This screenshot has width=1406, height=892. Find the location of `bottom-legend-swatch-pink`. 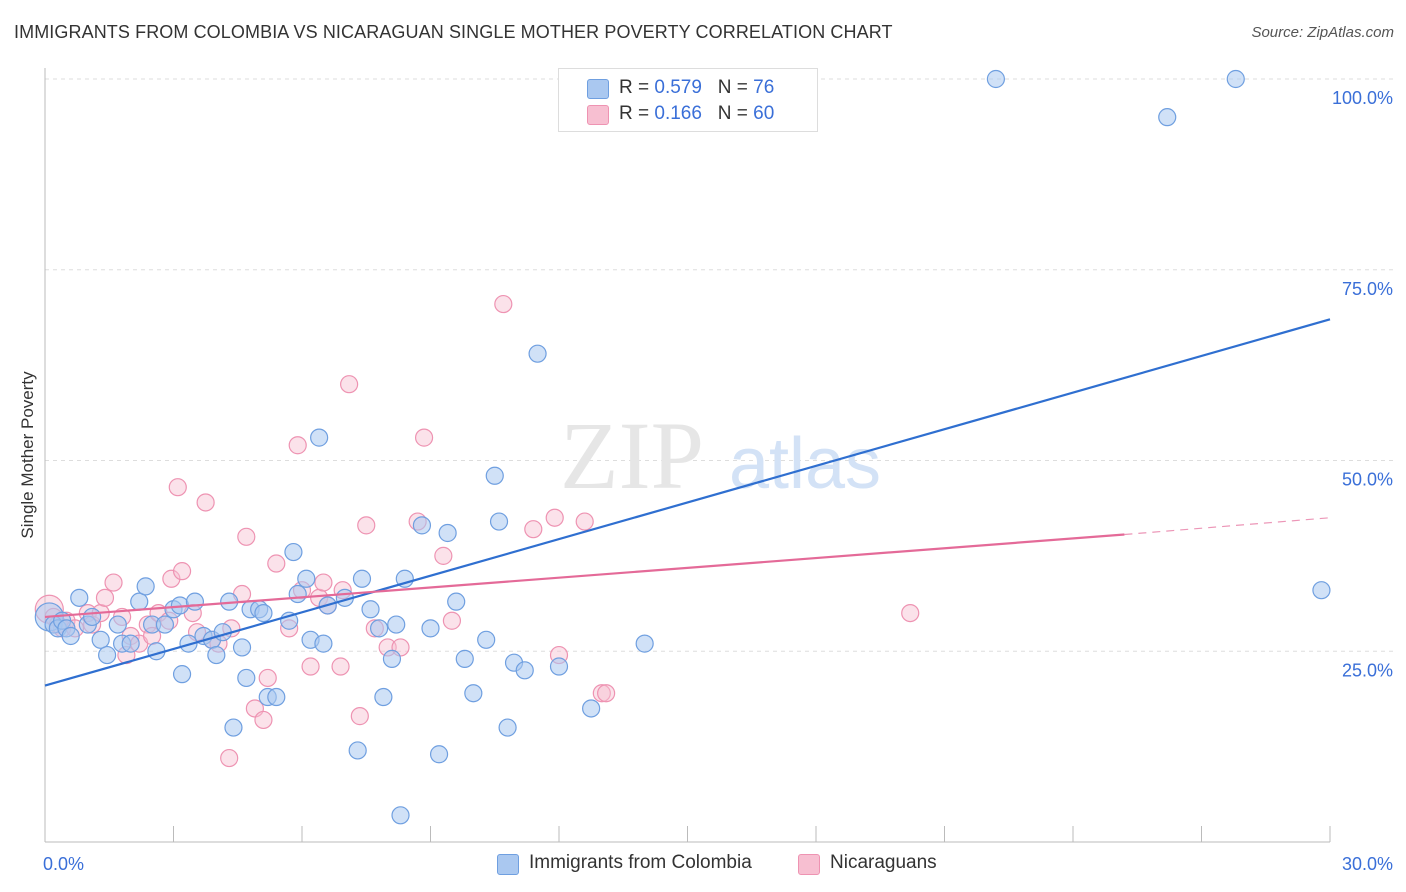

bottom-legend-swatch-pink is located at coordinates (809, 864).